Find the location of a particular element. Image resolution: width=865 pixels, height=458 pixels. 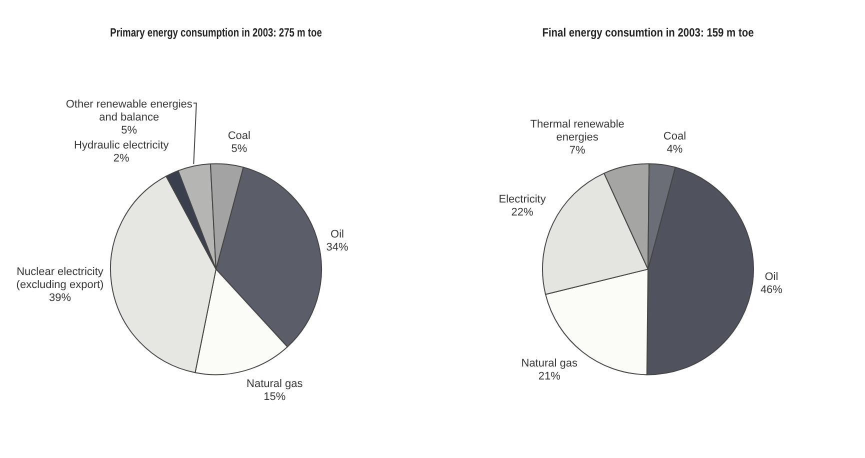

data-label: 2% is located at coordinates (121, 158).